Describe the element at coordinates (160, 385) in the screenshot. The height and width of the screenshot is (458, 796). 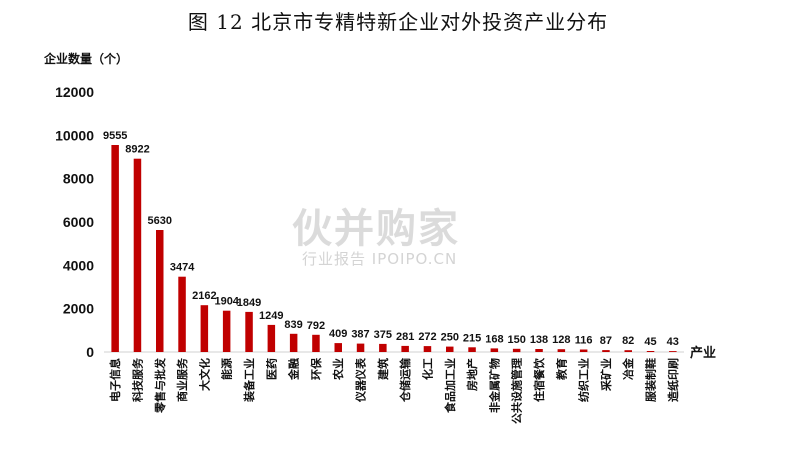
I see `category-label: 零售与批发` at that location.